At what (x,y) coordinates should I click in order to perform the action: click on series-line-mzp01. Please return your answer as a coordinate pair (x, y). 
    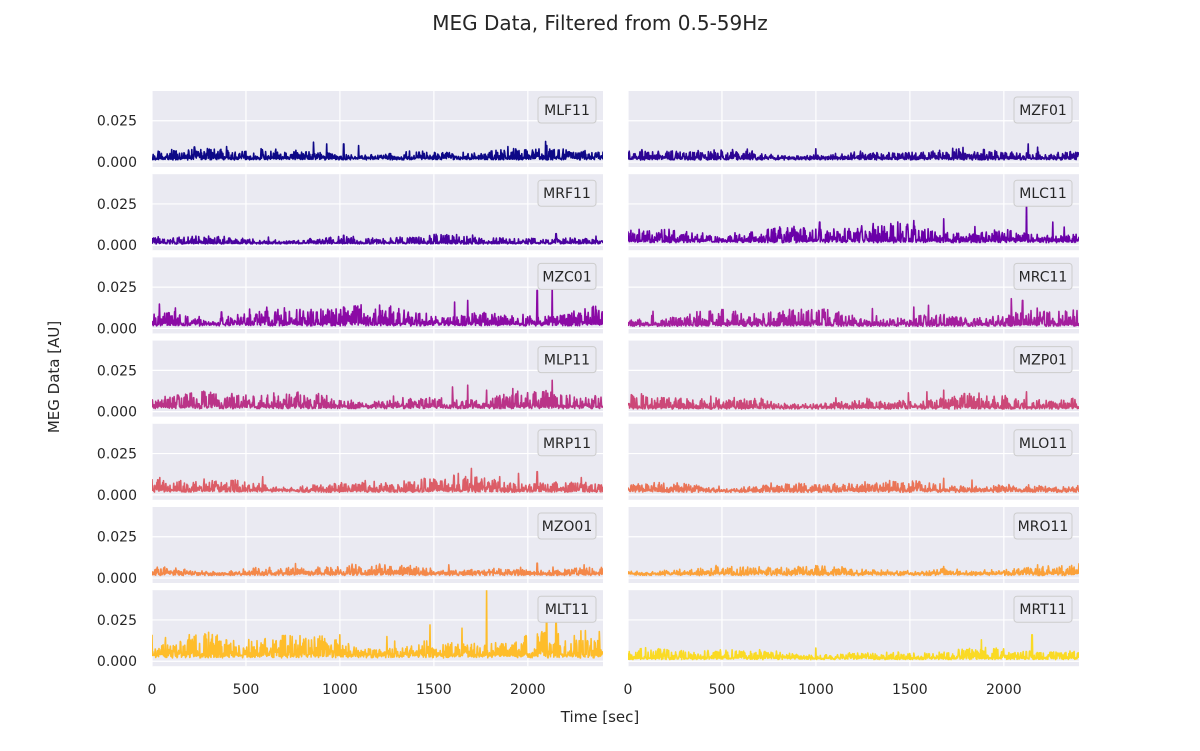
    Looking at the image, I should click on (853, 399).